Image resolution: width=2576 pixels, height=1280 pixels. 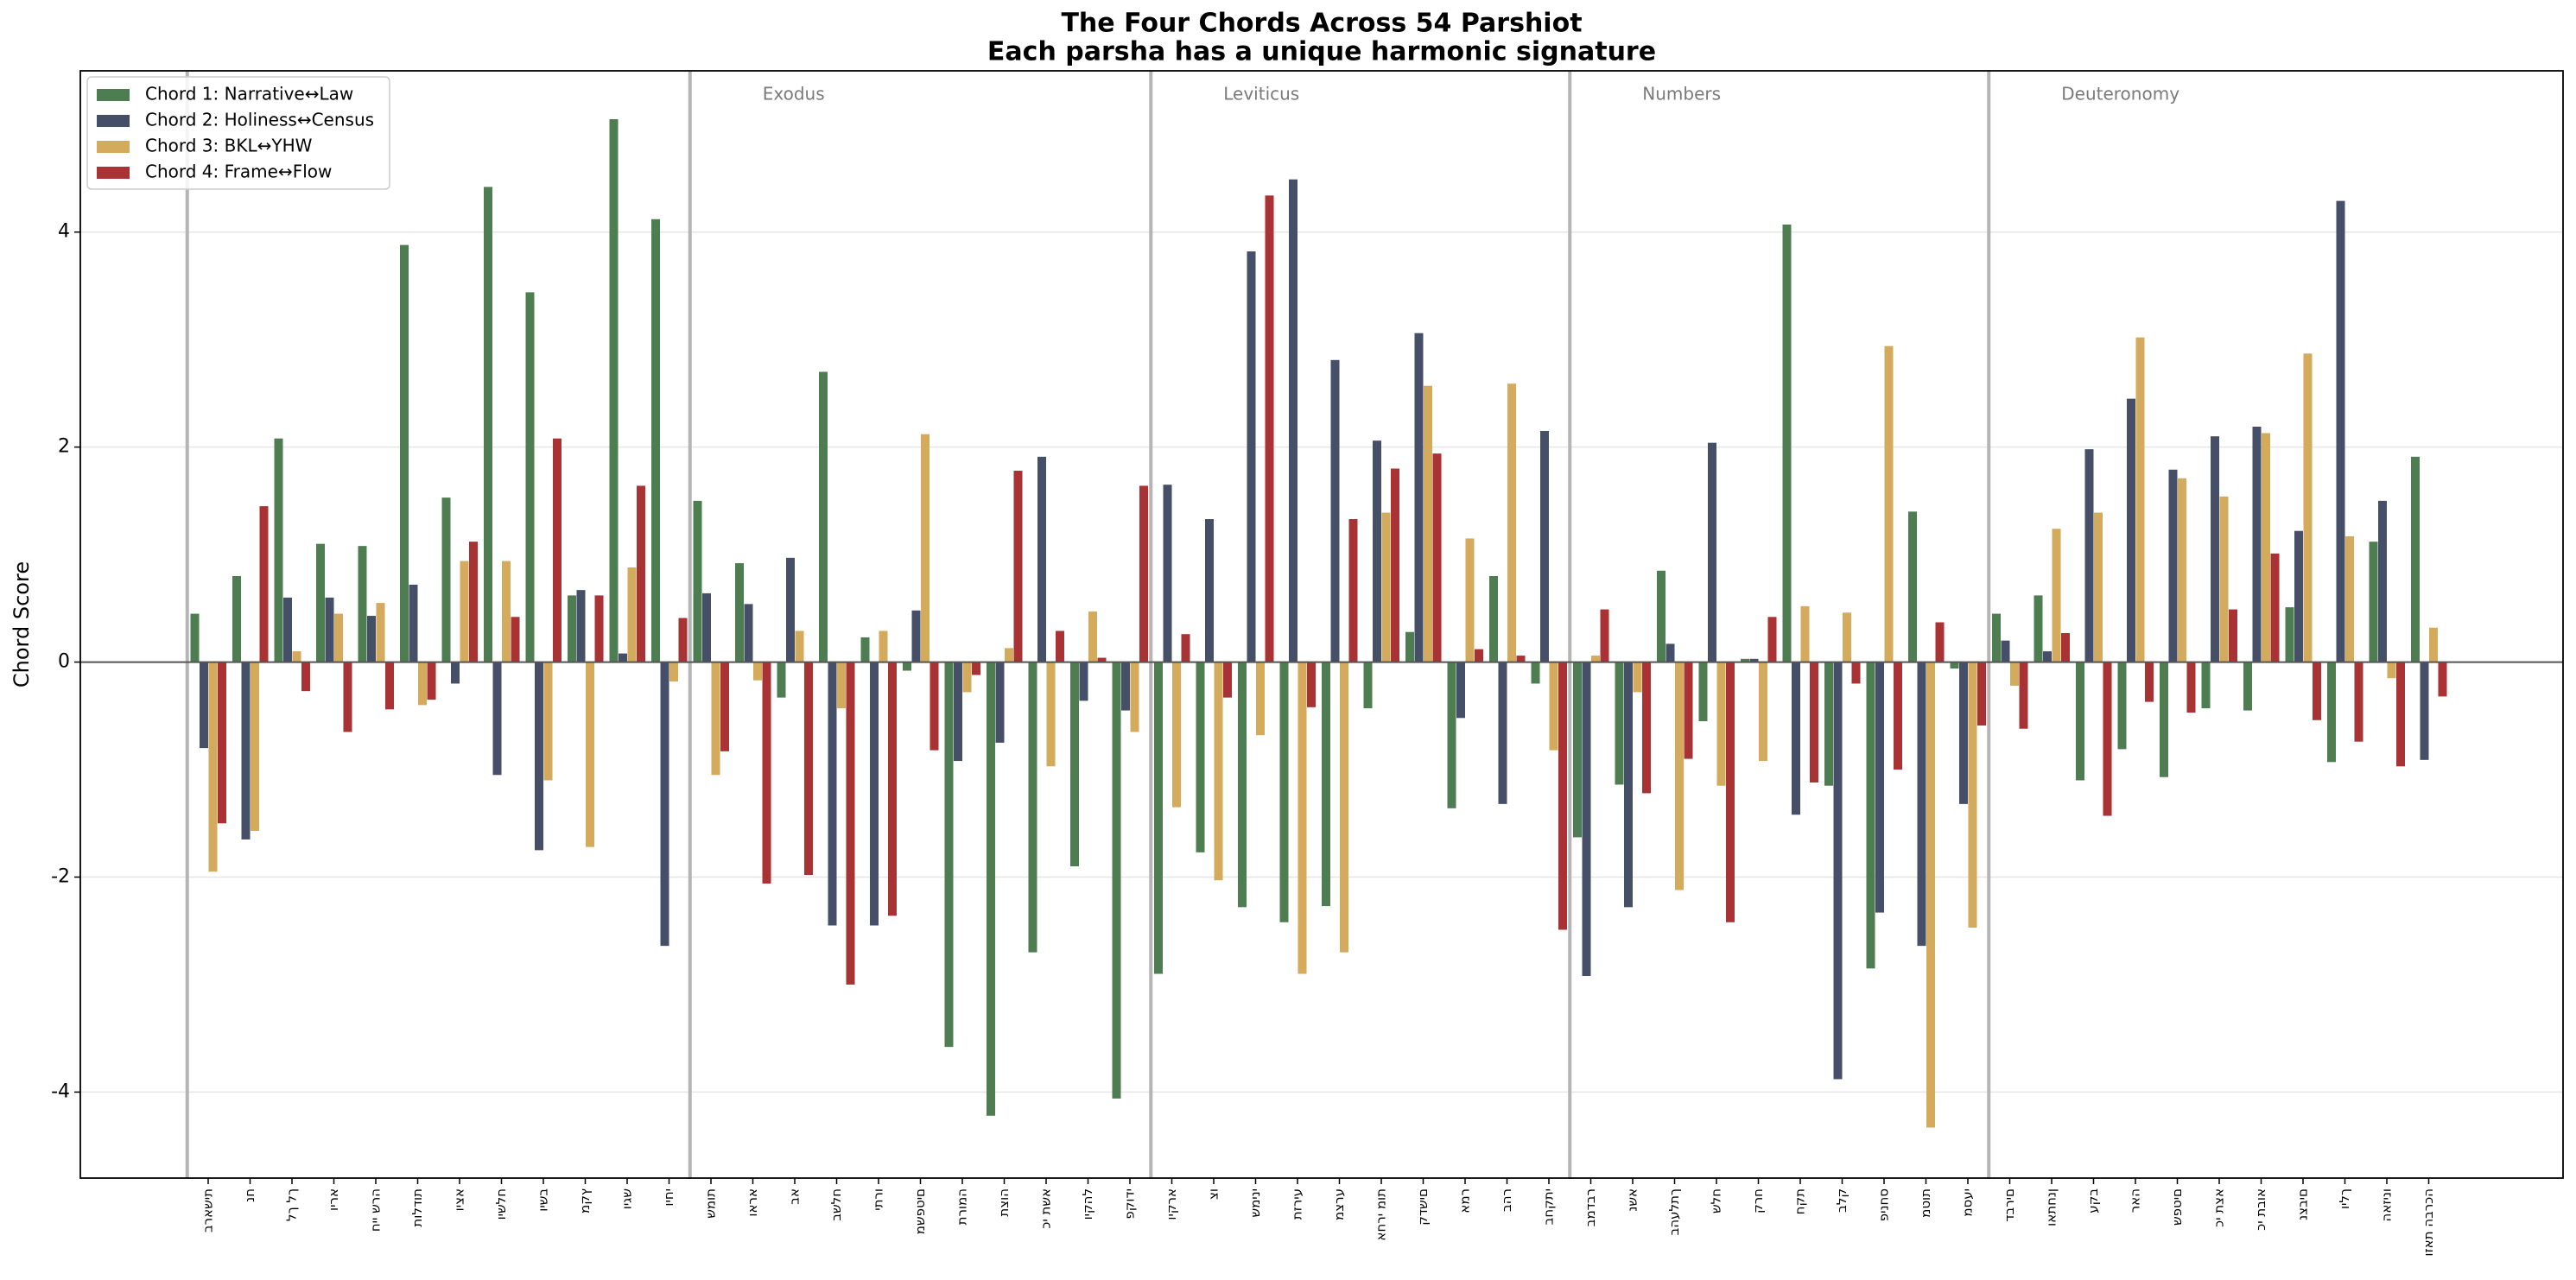 I want to click on x-tick-label: מקץ, so click(x=585, y=1200).